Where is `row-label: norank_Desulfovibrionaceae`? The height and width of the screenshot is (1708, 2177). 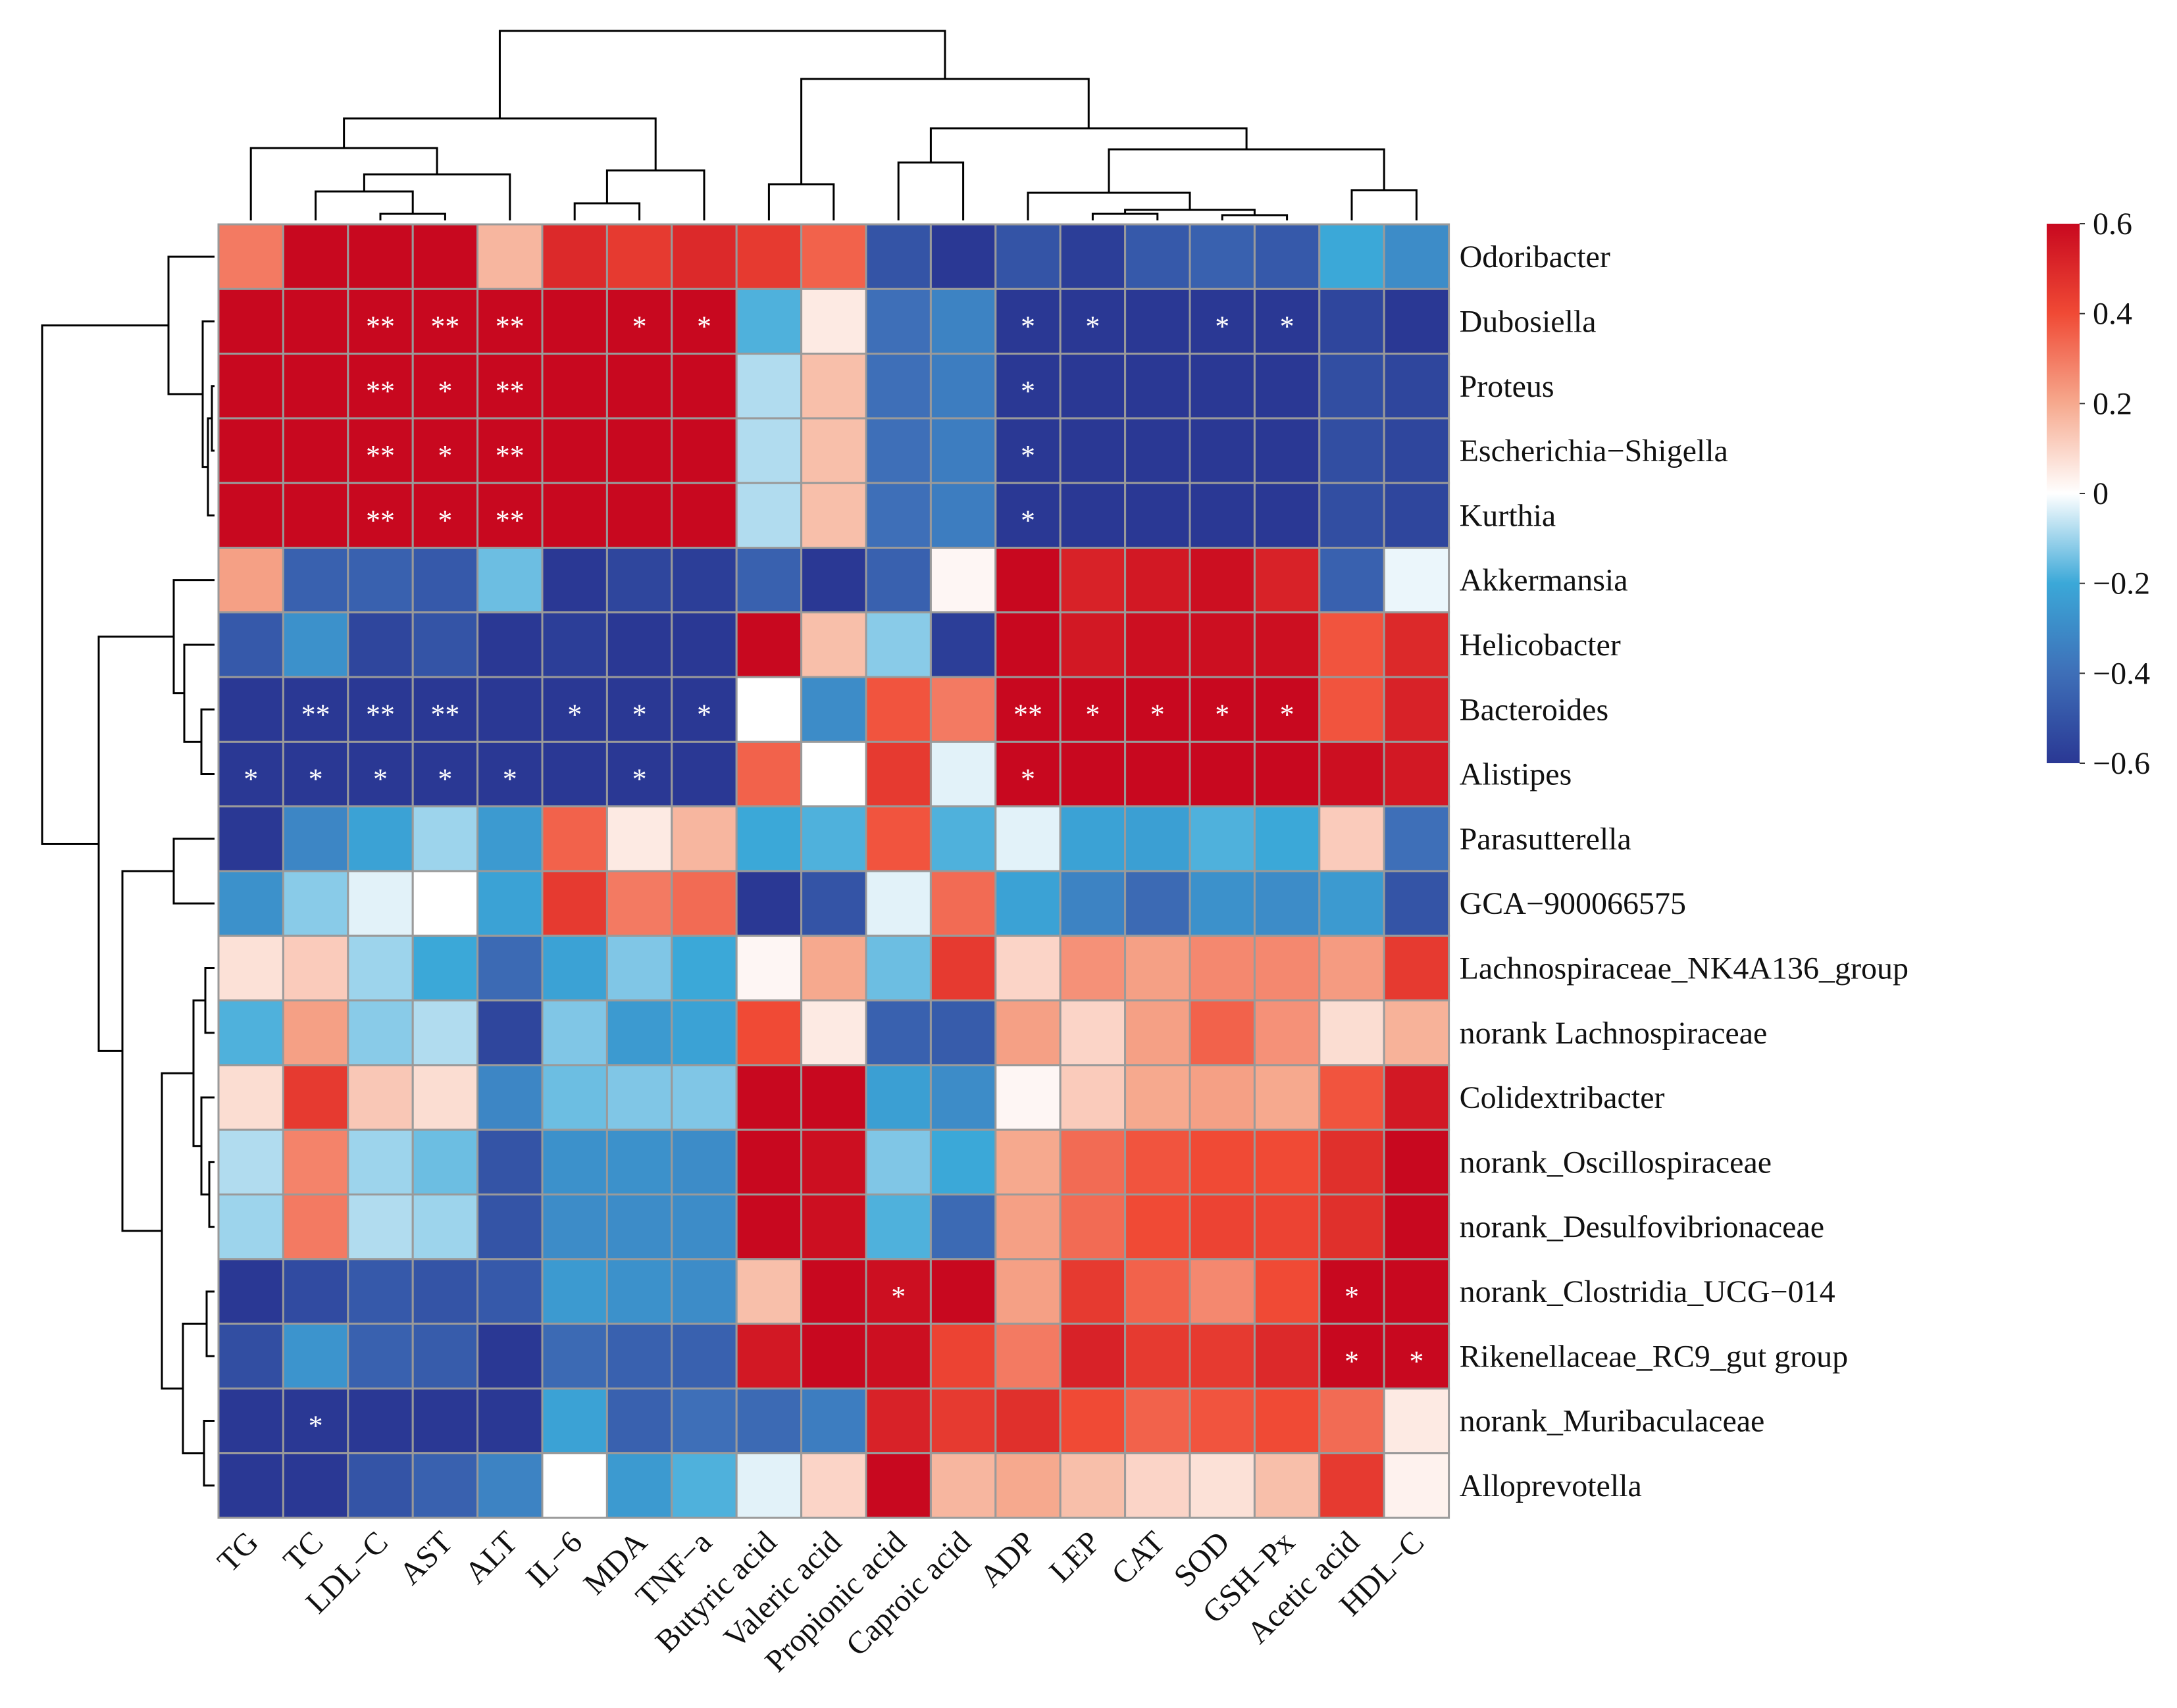 row-label: norank_Desulfovibrionaceae is located at coordinates (1642, 1227).